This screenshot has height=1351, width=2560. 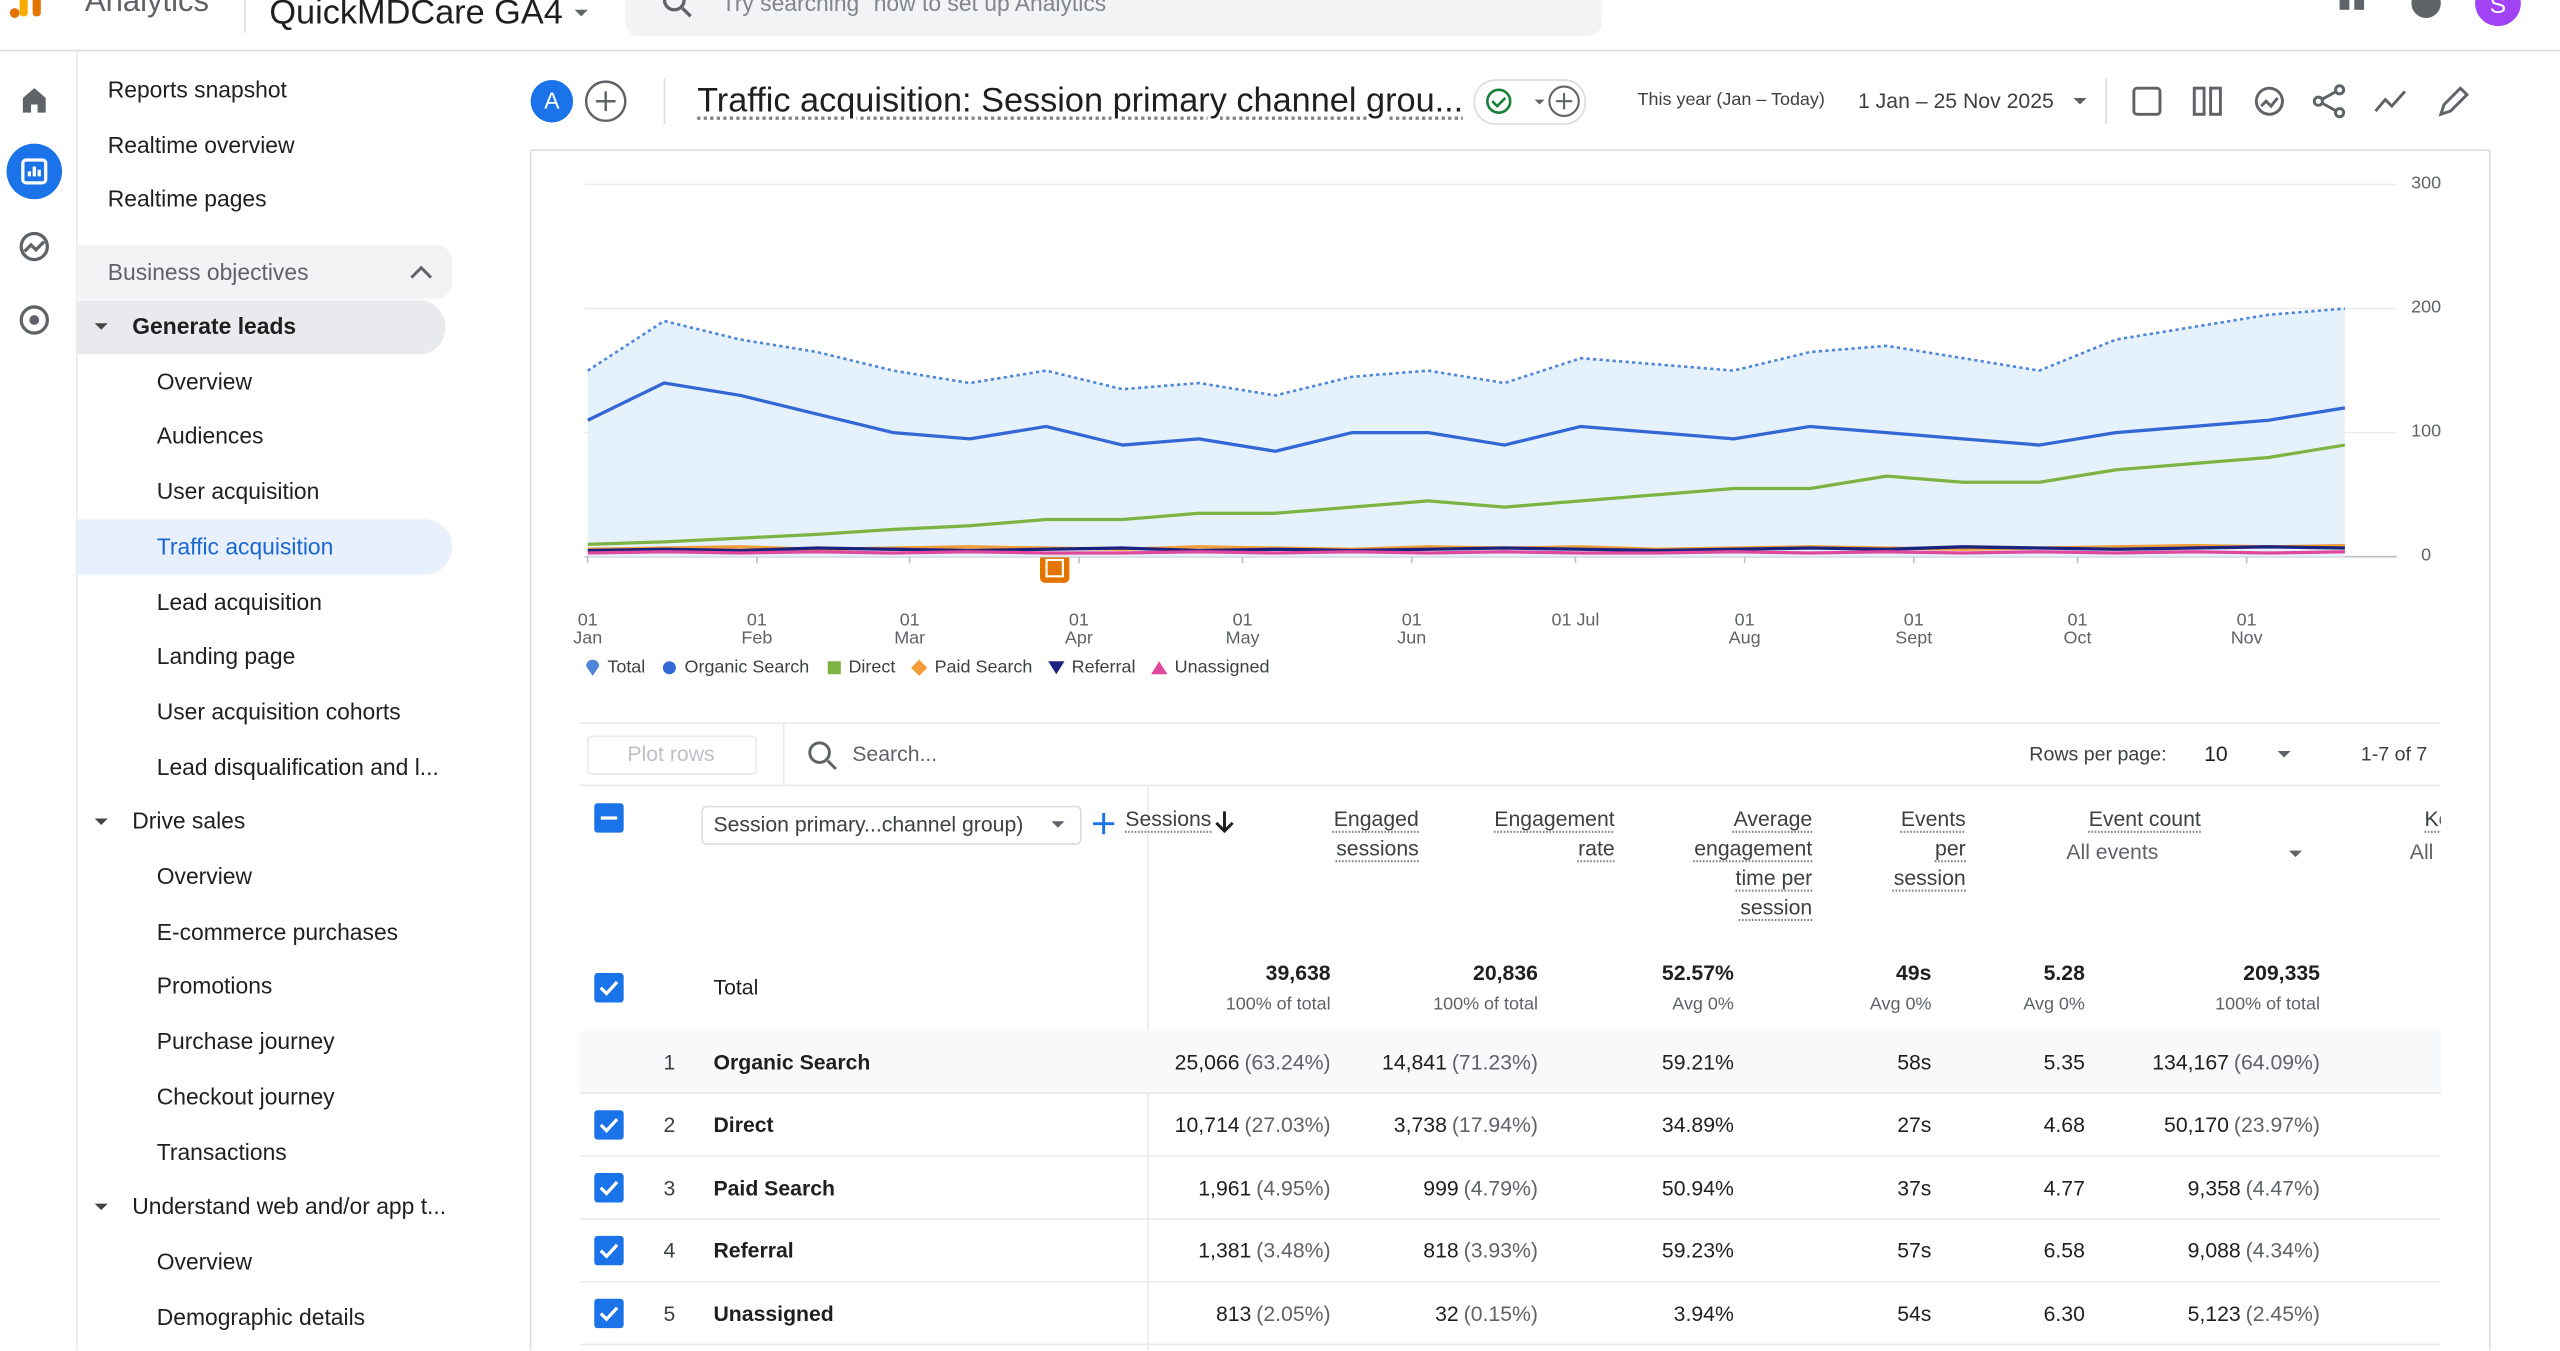 What do you see at coordinates (238, 490) in the screenshot?
I see `nav-item: User acquisition` at bounding box center [238, 490].